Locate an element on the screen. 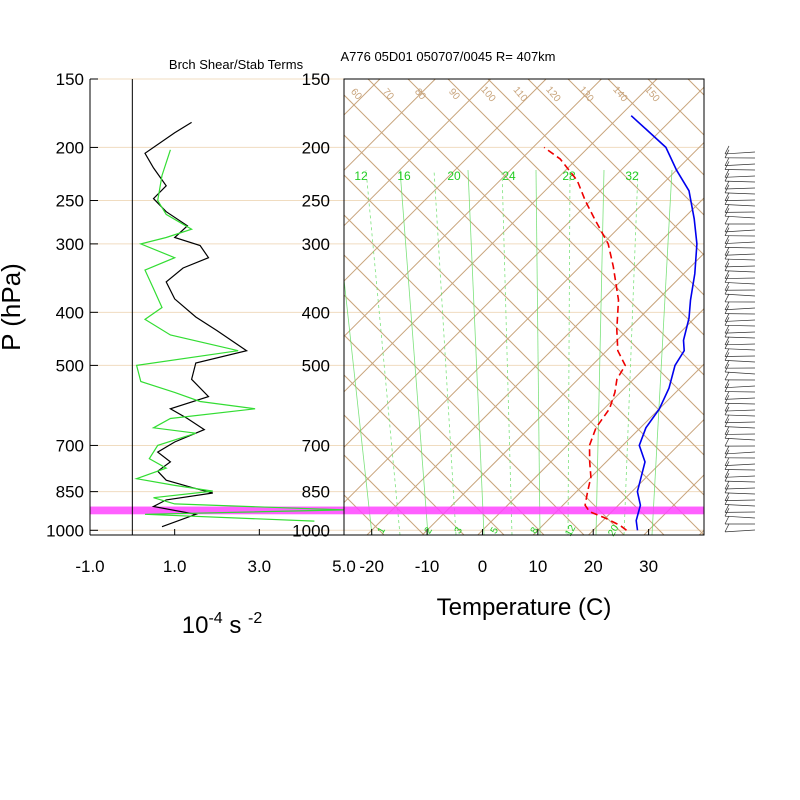 The height and width of the screenshot is (800, 800). y-axis-label: P (hPa) is located at coordinates (13, 307).